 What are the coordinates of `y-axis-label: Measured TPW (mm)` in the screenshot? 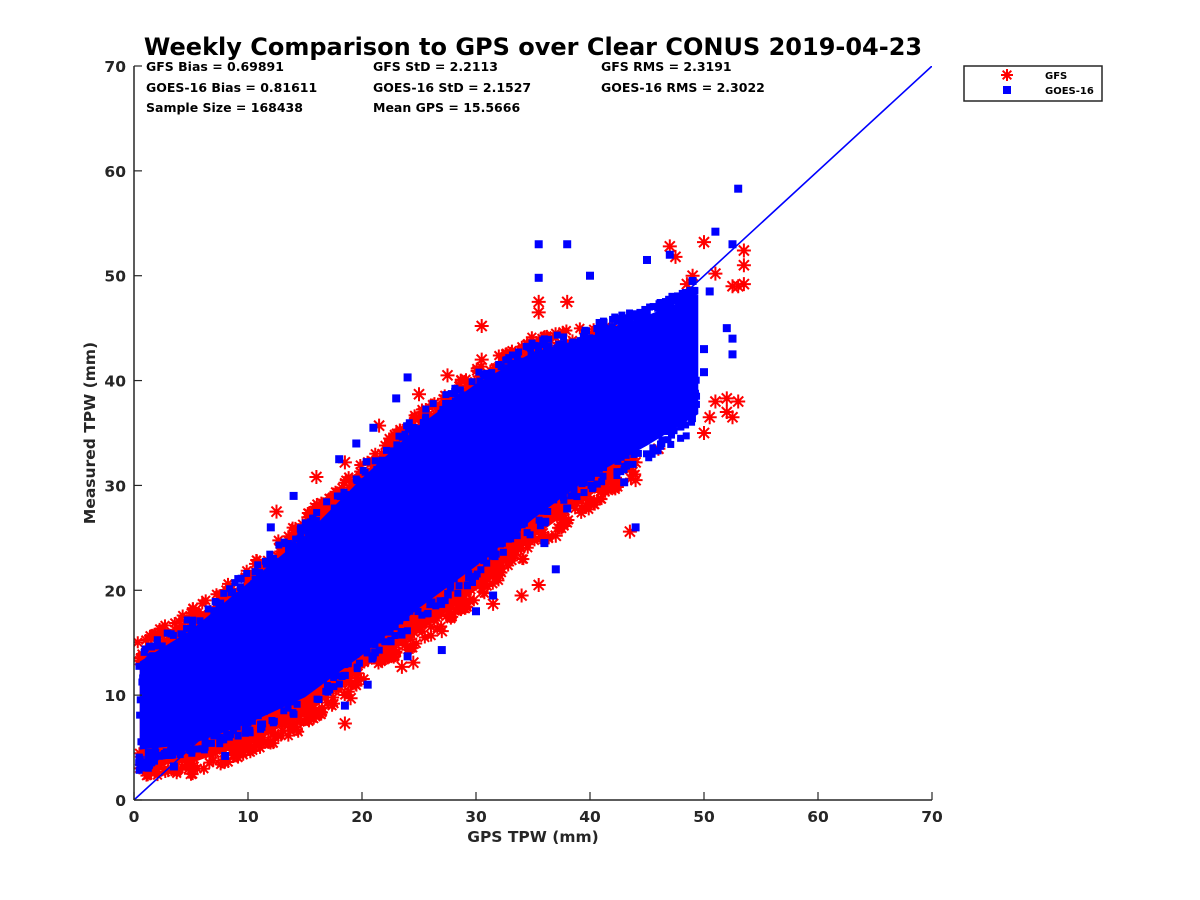 It's located at (90, 433).